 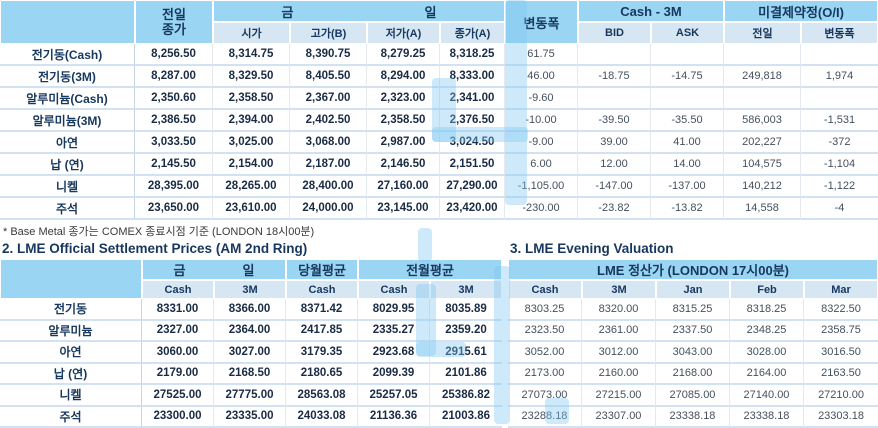 I want to click on prev-close-line2: 종가, so click(x=174, y=29).